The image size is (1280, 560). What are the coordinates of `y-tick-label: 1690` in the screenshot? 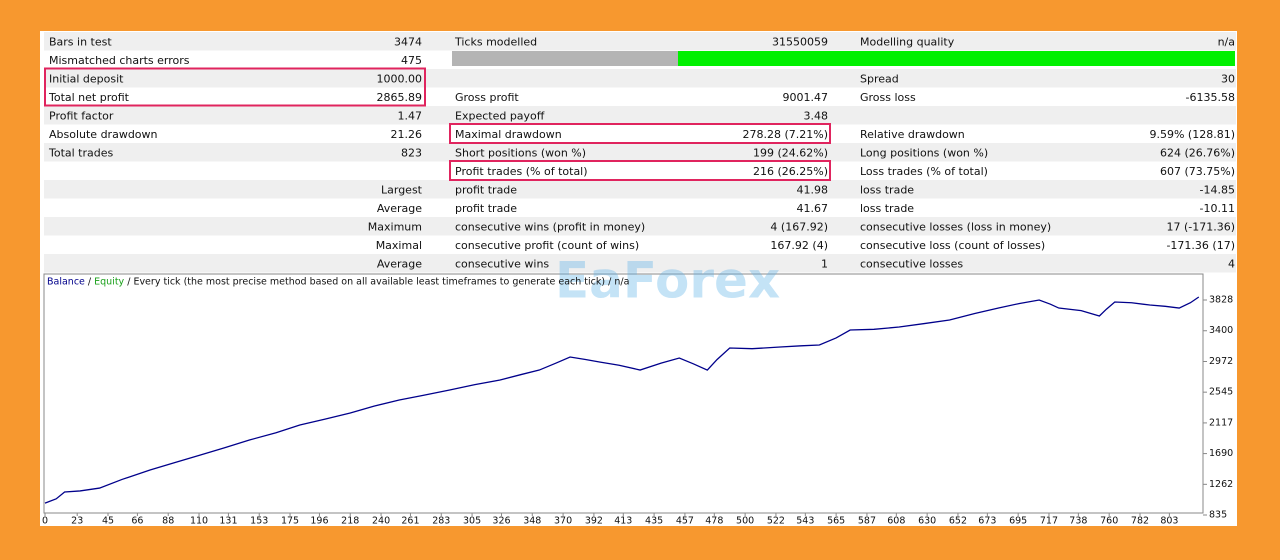 It's located at (1221, 453).